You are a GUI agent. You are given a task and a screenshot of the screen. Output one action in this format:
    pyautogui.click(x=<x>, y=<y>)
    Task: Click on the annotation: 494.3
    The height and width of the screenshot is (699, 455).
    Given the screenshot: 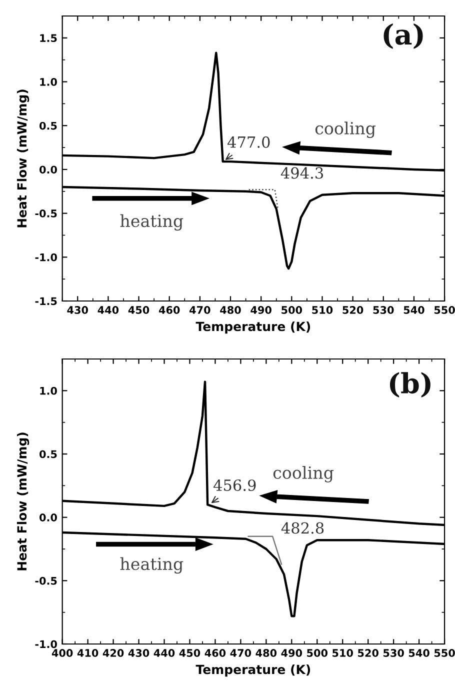 What is the action you would take?
    pyautogui.click(x=301, y=173)
    